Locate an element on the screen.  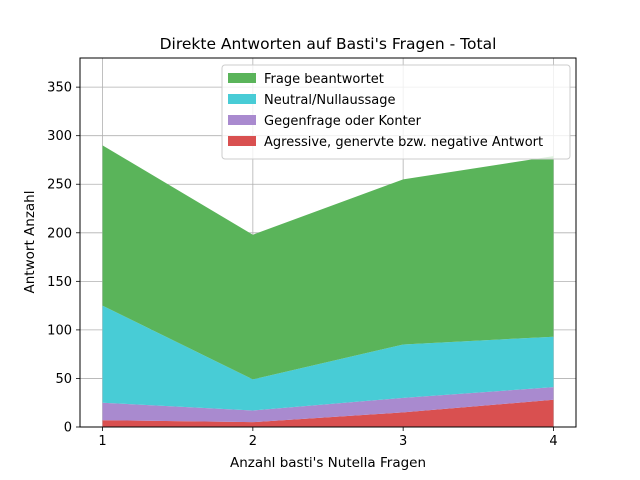
x-tick-label: 2 is located at coordinates (253, 441).